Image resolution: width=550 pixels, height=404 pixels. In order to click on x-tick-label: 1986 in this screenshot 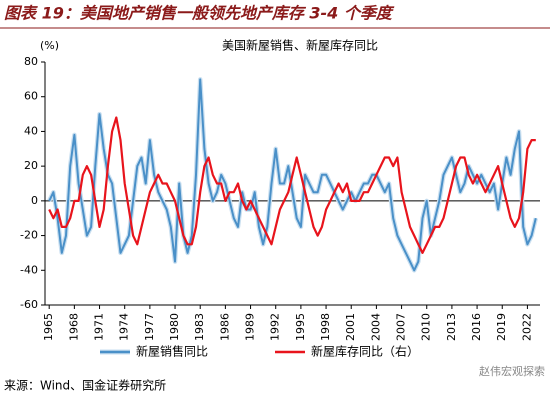, I will do `click(224, 327)`.